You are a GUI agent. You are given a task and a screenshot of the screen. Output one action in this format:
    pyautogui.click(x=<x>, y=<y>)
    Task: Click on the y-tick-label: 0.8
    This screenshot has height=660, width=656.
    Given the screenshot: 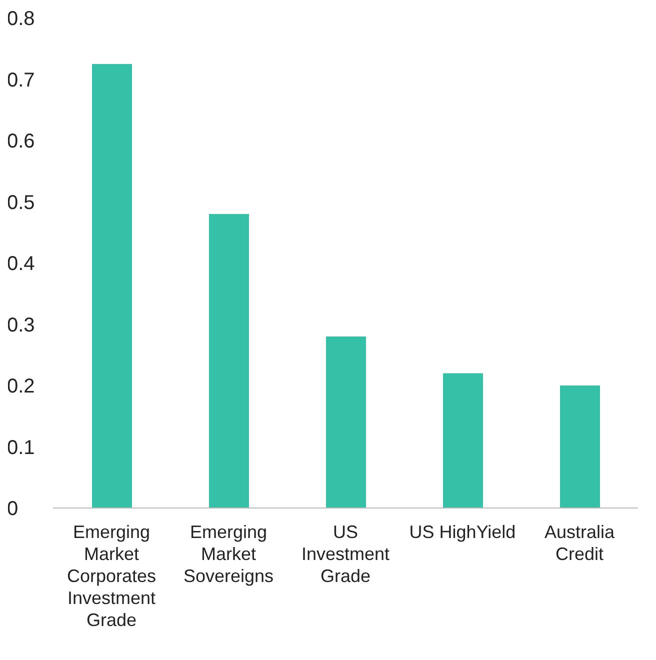 What is the action you would take?
    pyautogui.click(x=21, y=19)
    